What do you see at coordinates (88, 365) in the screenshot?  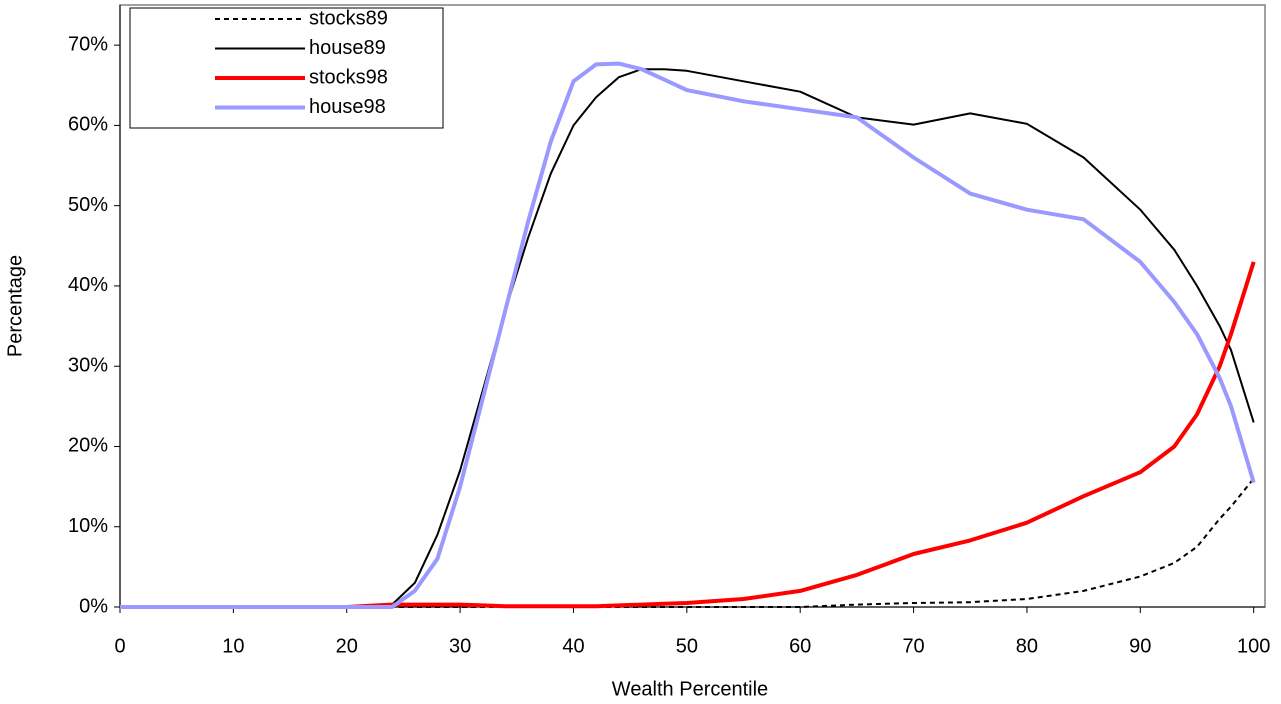 I see `y-tick-label: 30%` at bounding box center [88, 365].